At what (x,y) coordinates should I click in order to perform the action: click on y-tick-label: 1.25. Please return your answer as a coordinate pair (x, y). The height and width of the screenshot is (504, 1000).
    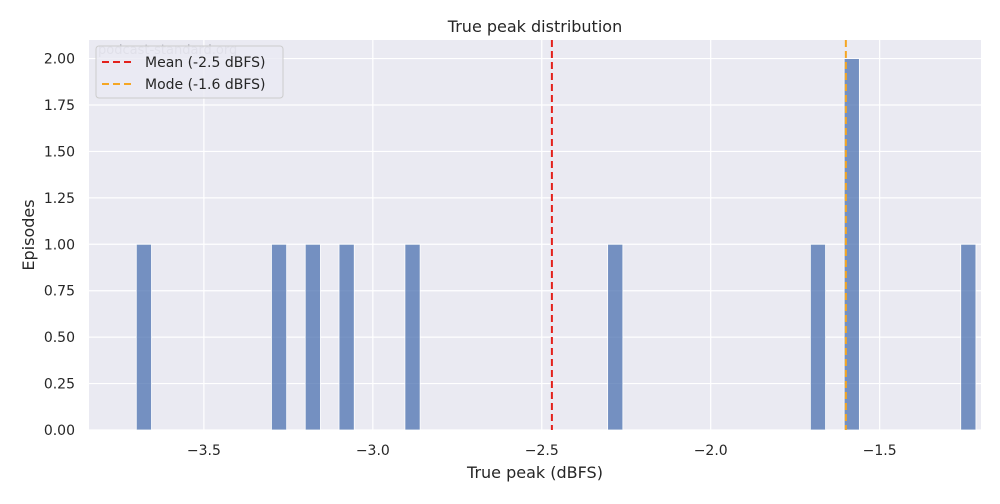
    Looking at the image, I should click on (59, 199).